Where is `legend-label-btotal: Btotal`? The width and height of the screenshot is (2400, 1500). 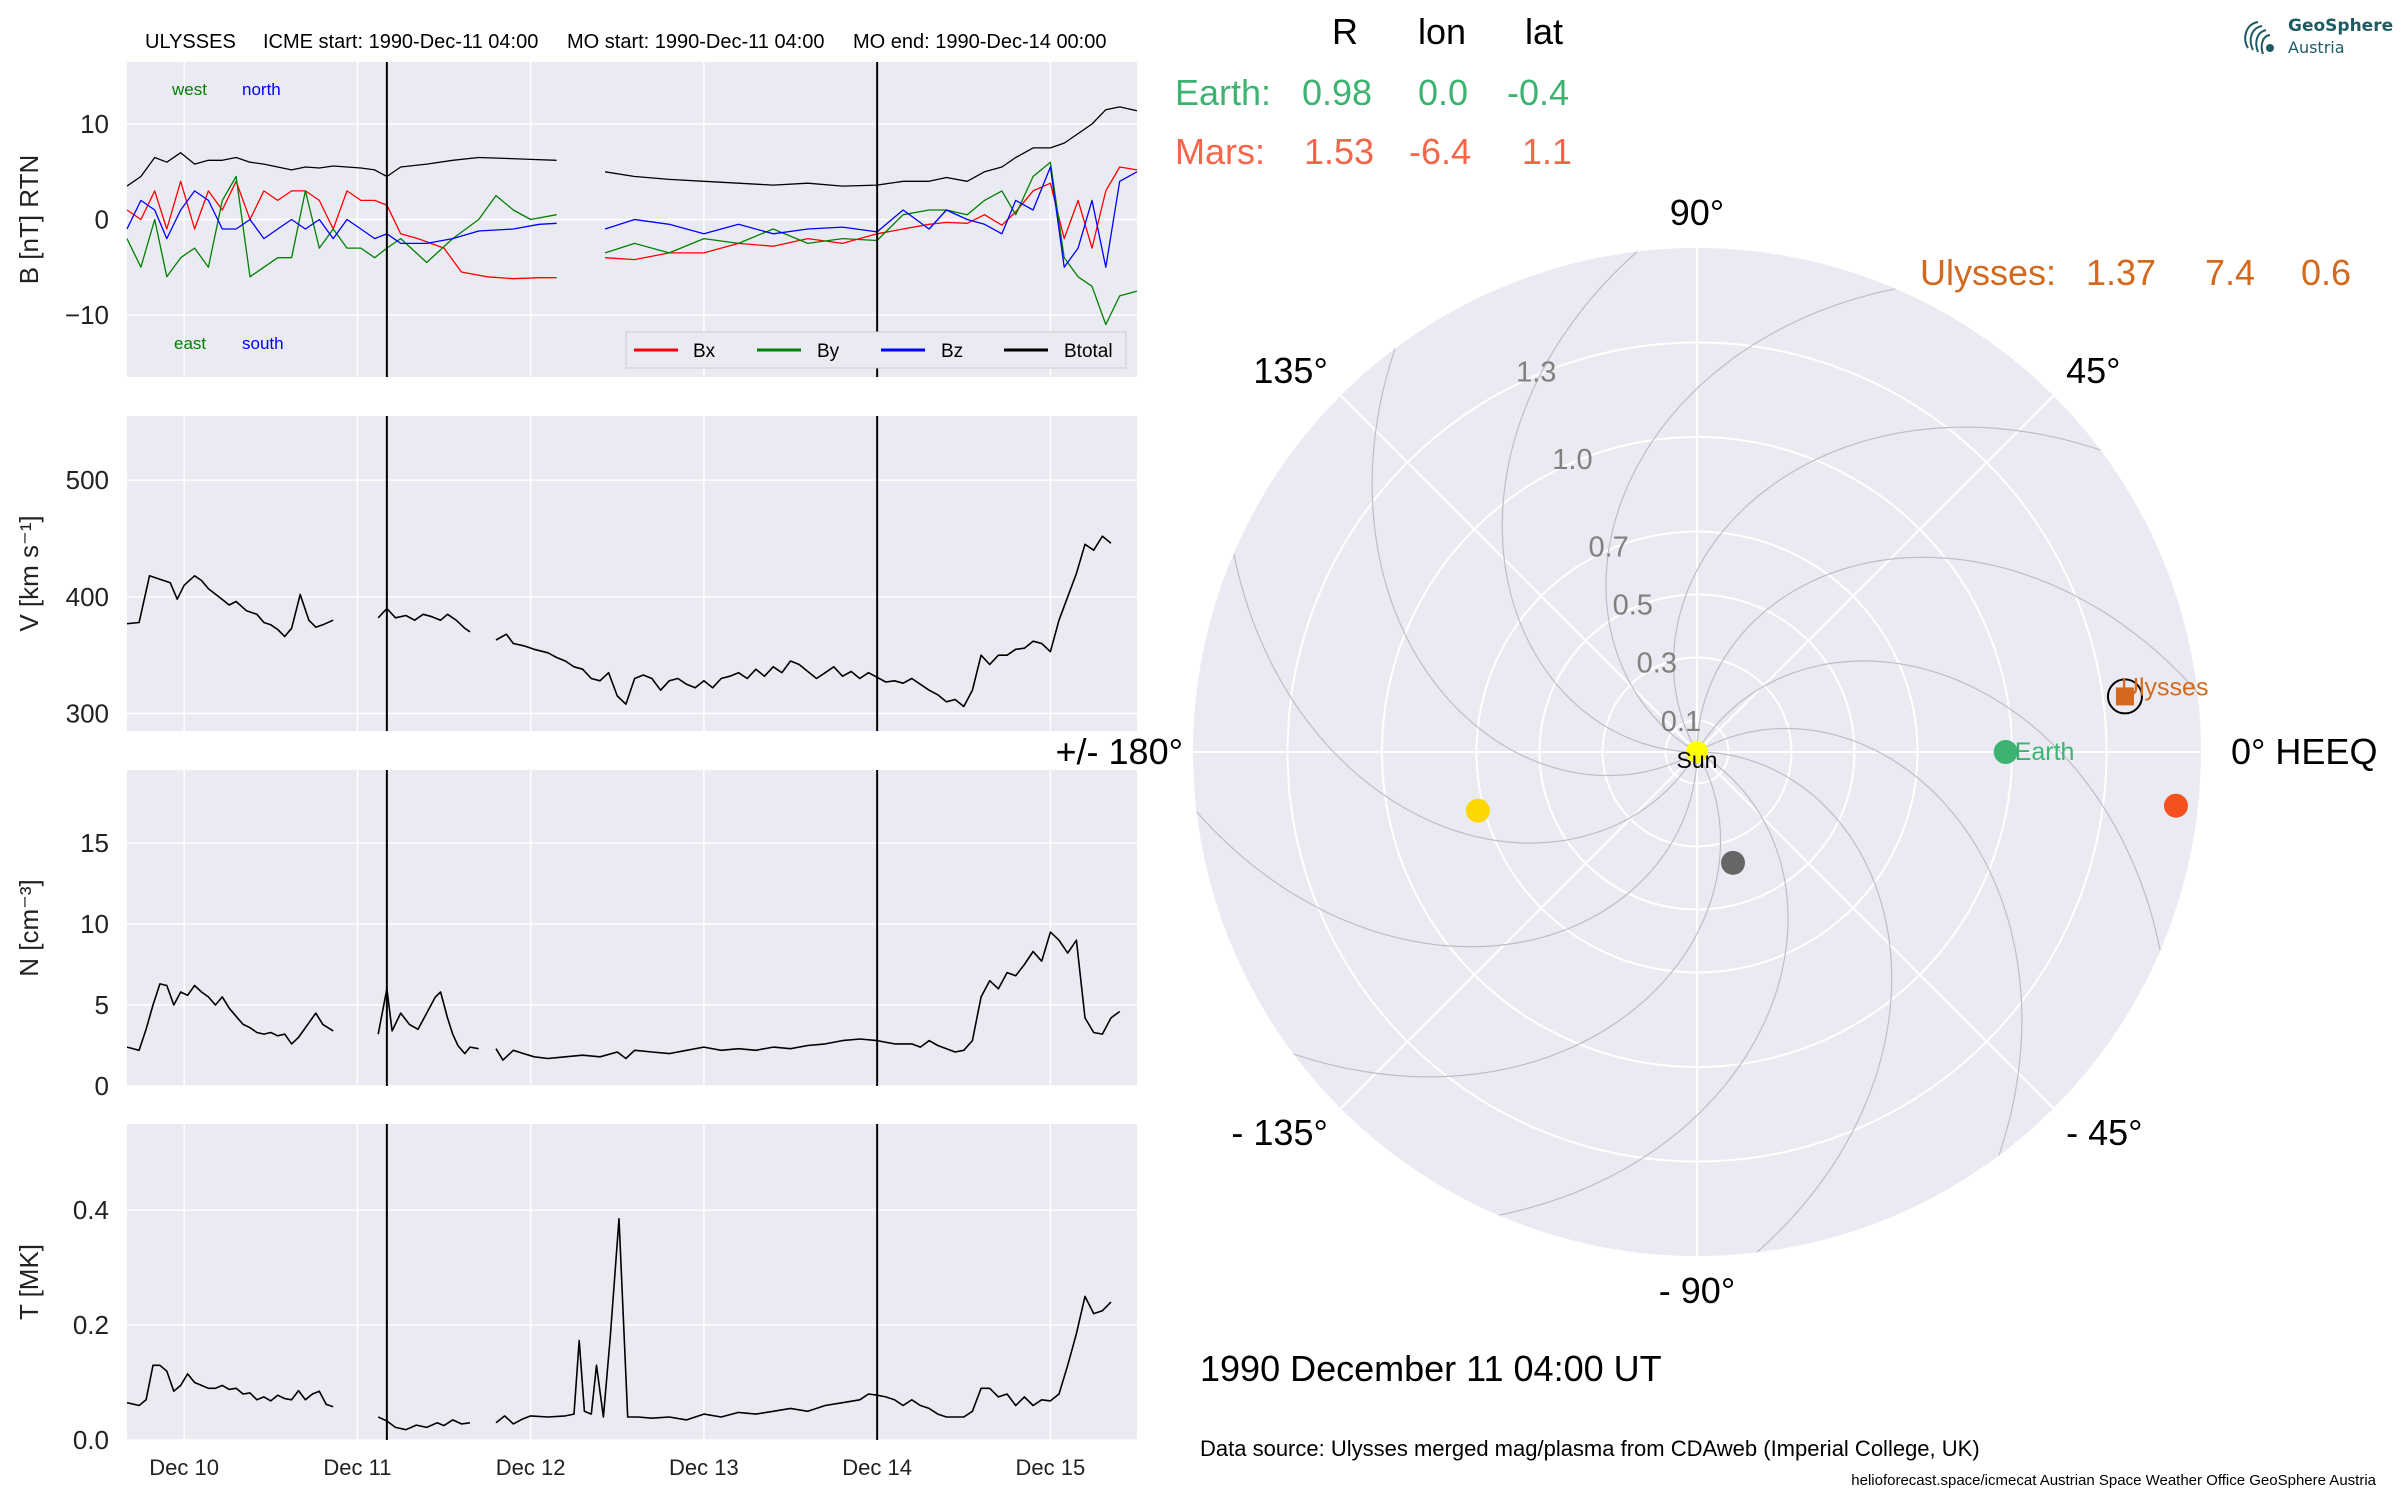
legend-label-btotal: Btotal is located at coordinates (1088, 351).